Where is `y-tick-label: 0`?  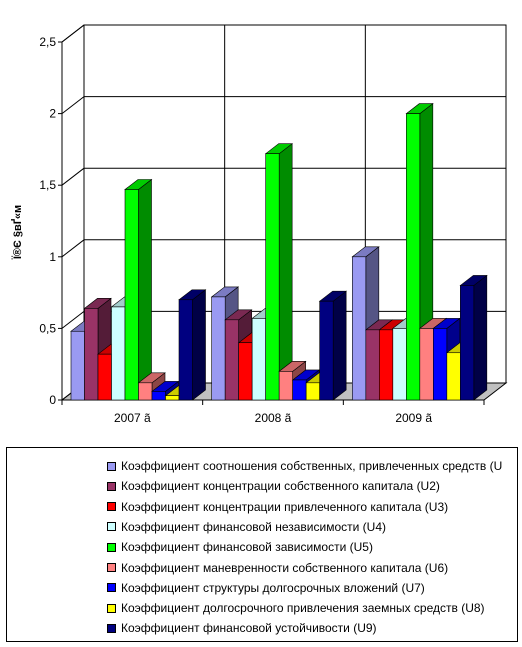 y-tick-label: 0 is located at coordinates (52, 400).